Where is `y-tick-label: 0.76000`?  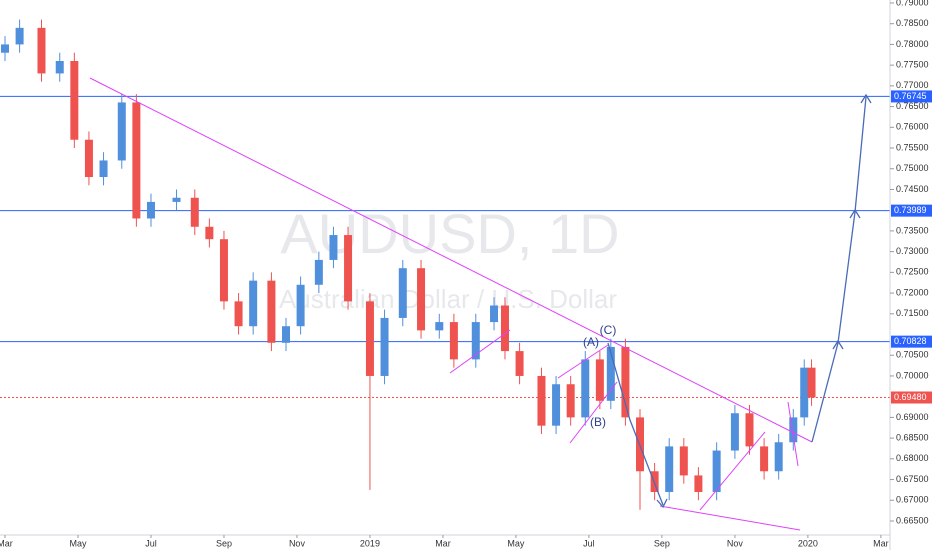 y-tick-label: 0.76000 is located at coordinates (912, 127).